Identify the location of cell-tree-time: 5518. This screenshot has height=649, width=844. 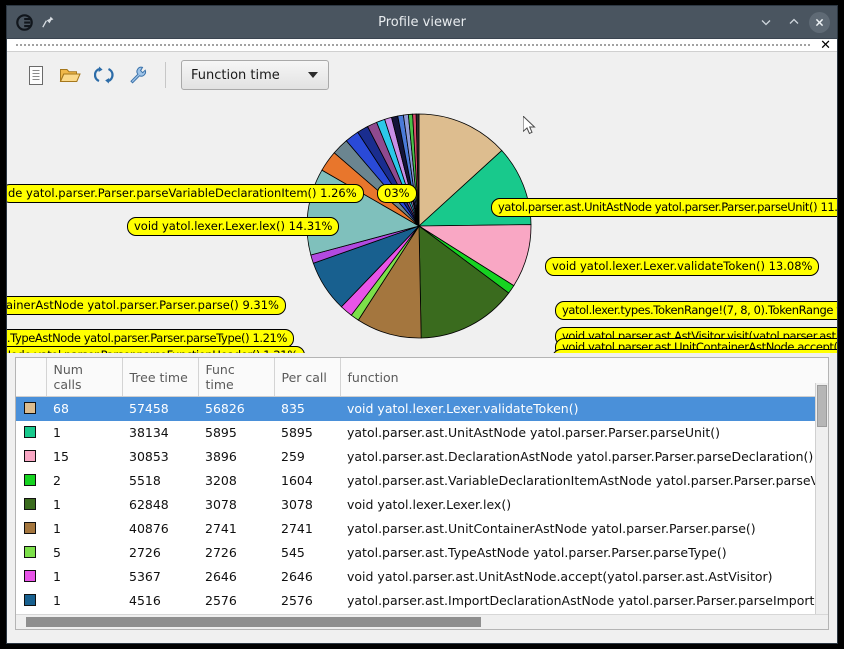
(145, 480).